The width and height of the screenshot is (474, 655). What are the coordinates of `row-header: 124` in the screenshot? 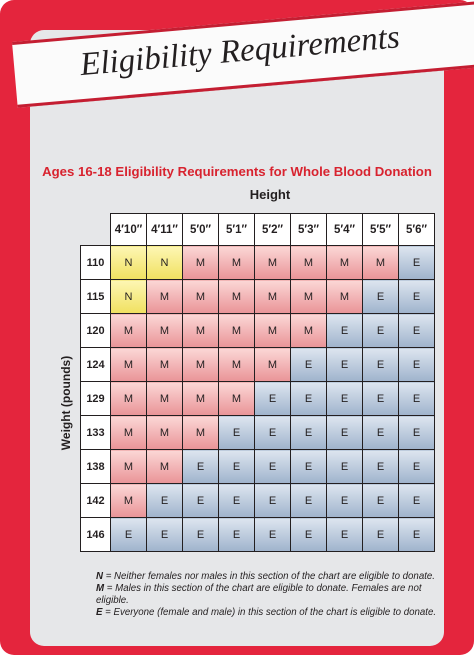 It's located at (95, 364).